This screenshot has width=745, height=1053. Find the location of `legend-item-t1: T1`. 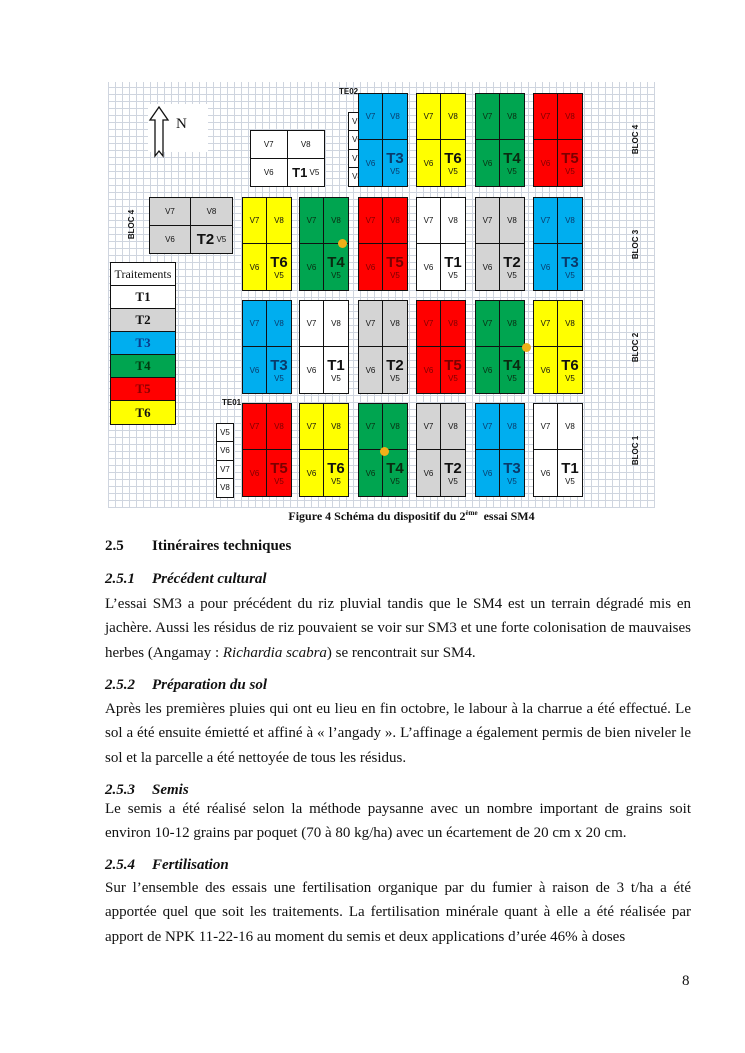

legend-item-t1: T1 is located at coordinates (143, 297).